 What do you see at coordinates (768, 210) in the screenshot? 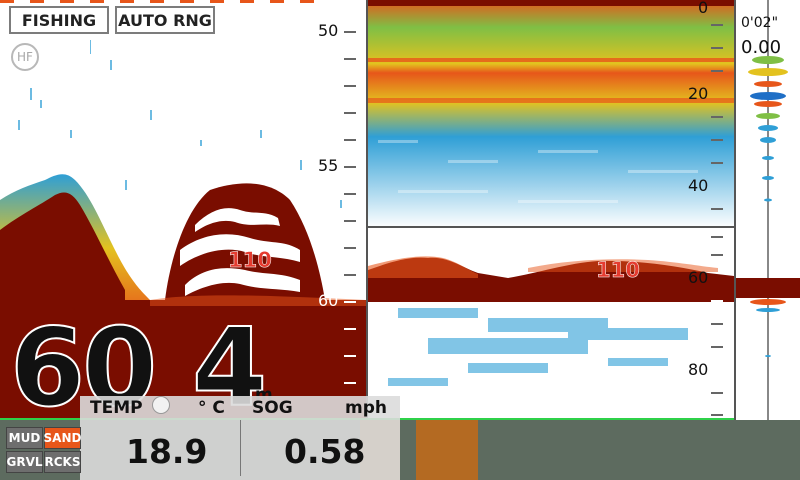
I see `a-scope-view` at bounding box center [768, 210].